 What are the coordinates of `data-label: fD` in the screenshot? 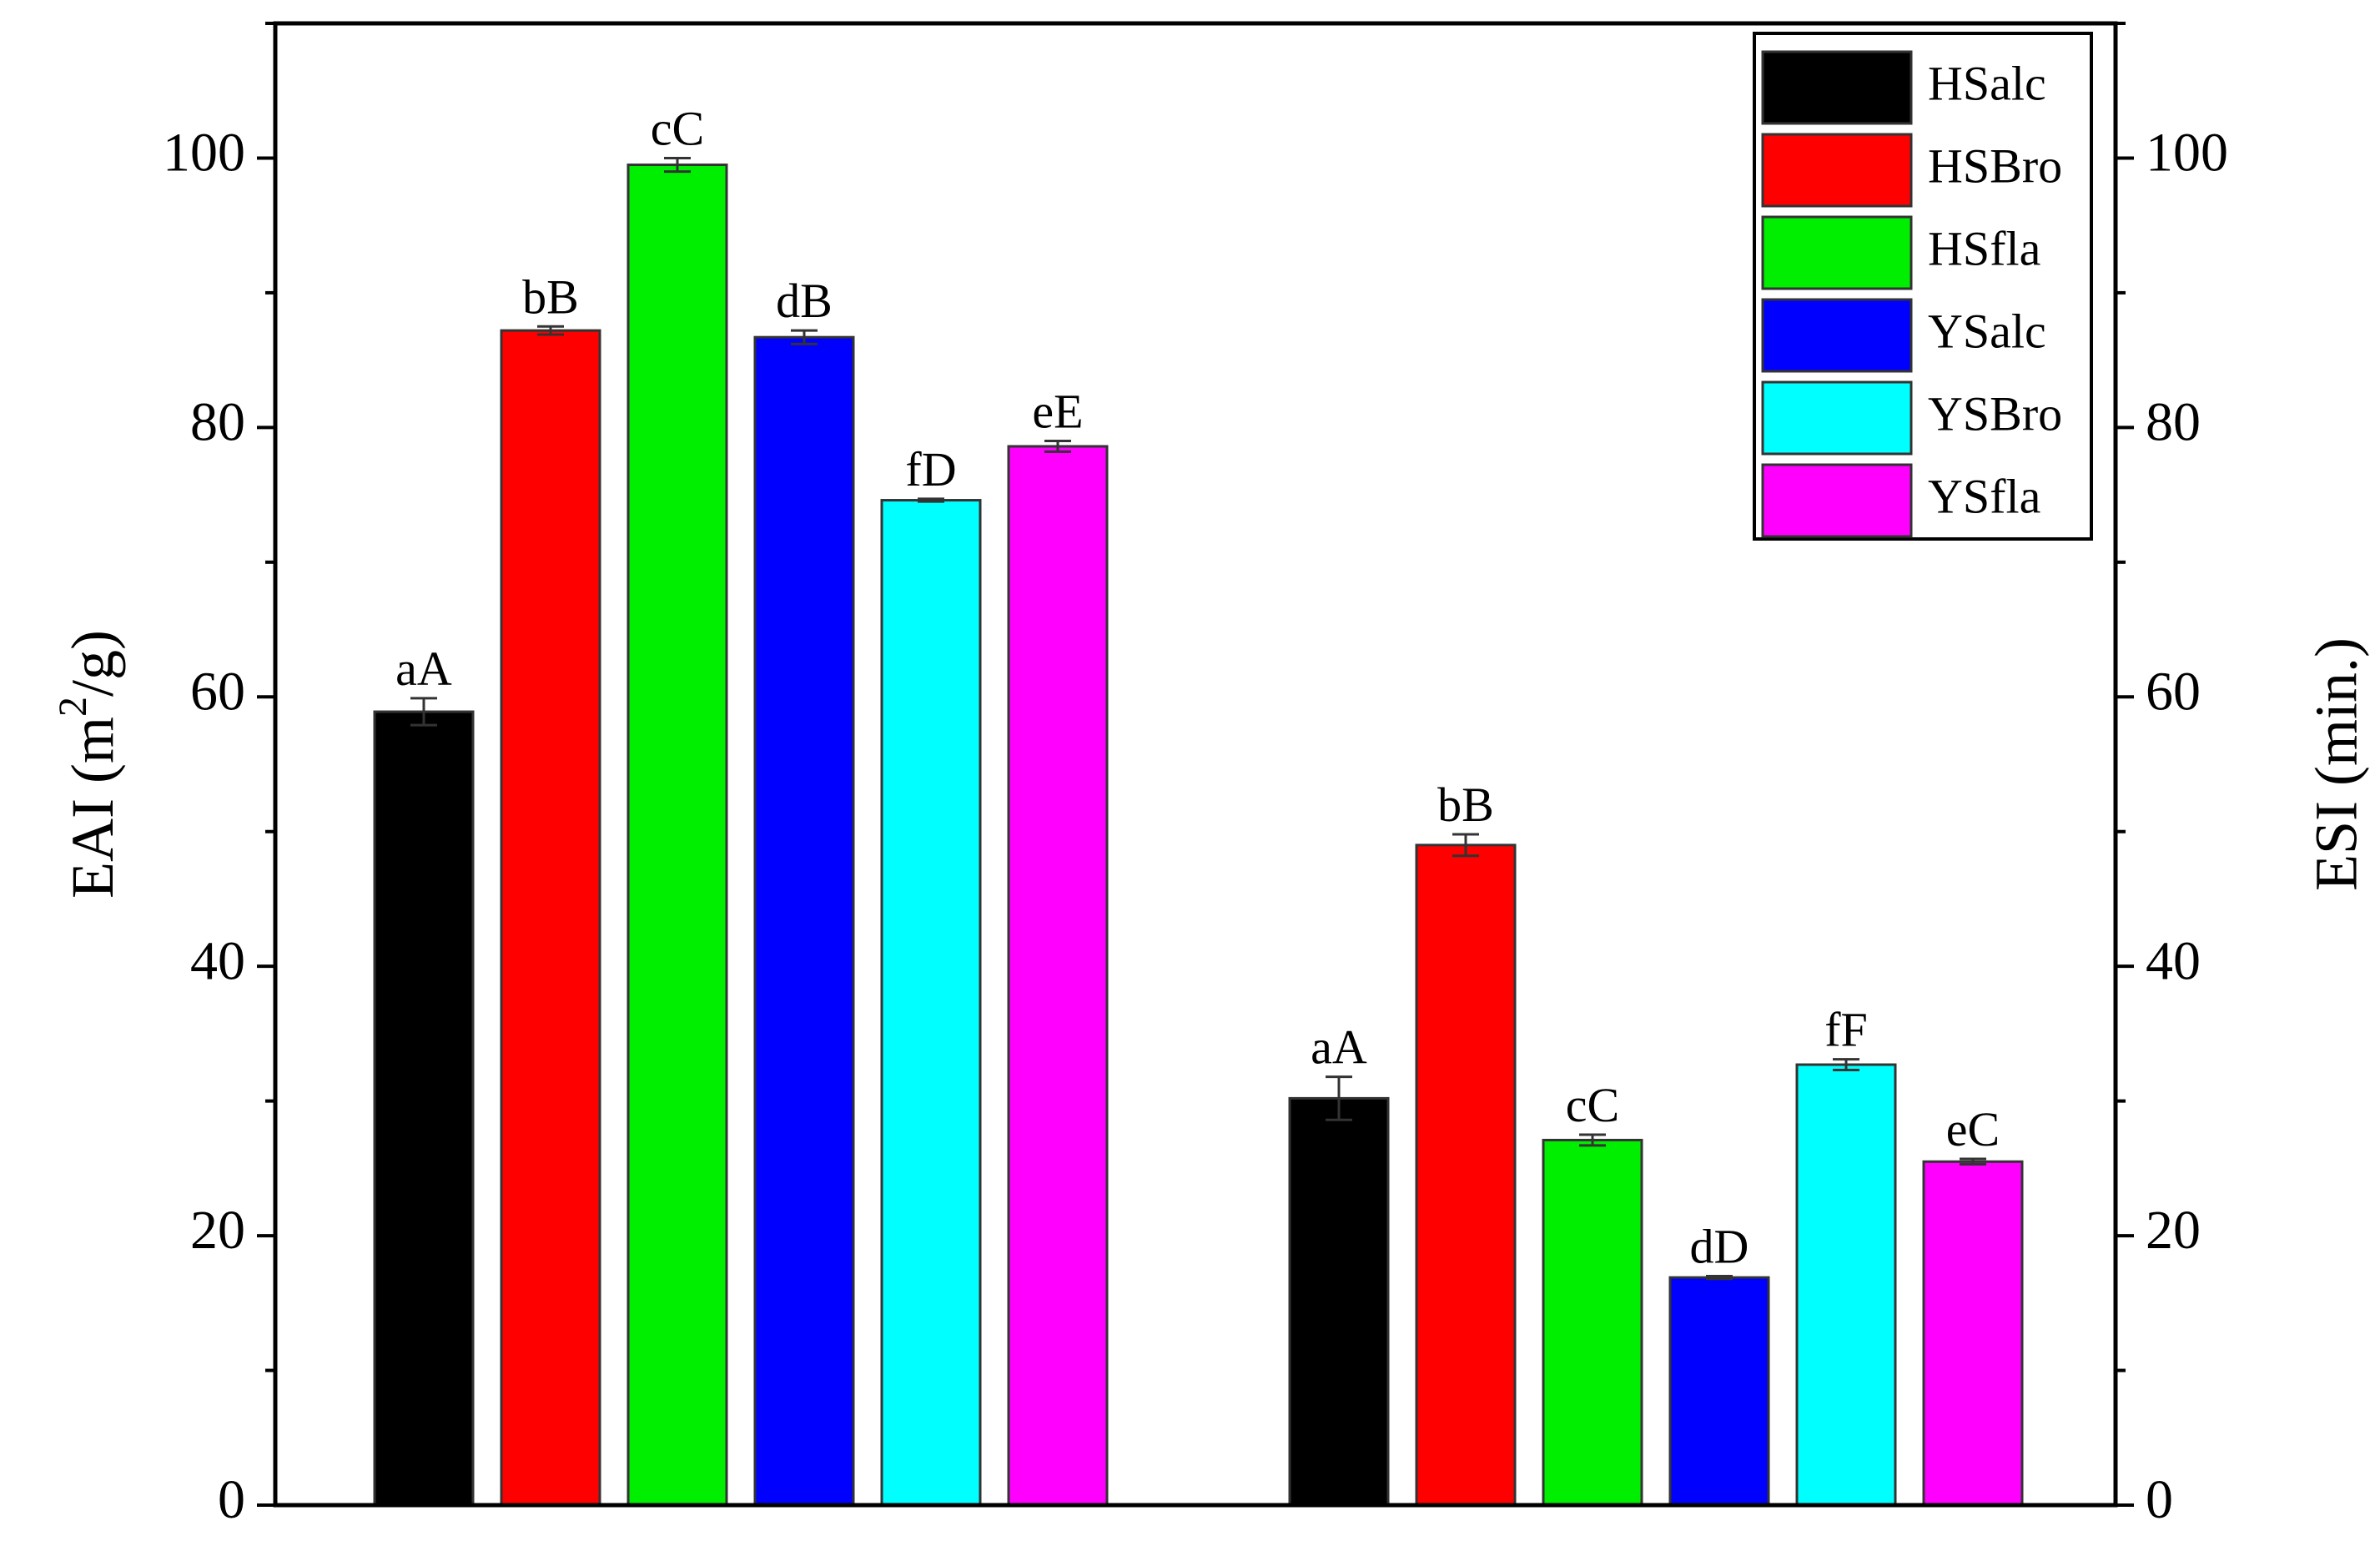 It's located at (930, 469).